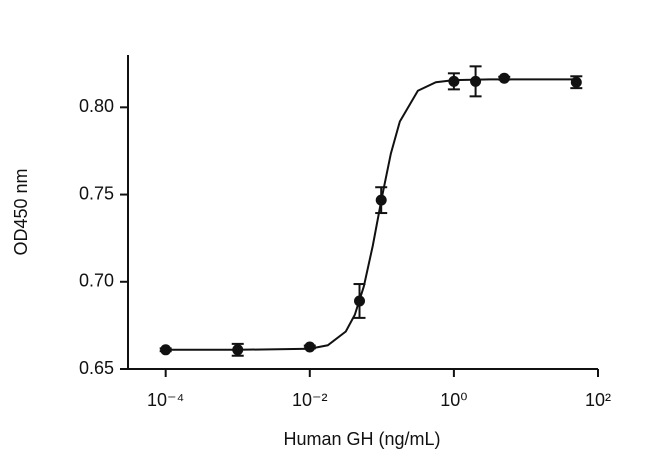 This screenshot has height=476, width=649. What do you see at coordinates (21, 211) in the screenshot?
I see `y-axis-label: OD450 nm` at bounding box center [21, 211].